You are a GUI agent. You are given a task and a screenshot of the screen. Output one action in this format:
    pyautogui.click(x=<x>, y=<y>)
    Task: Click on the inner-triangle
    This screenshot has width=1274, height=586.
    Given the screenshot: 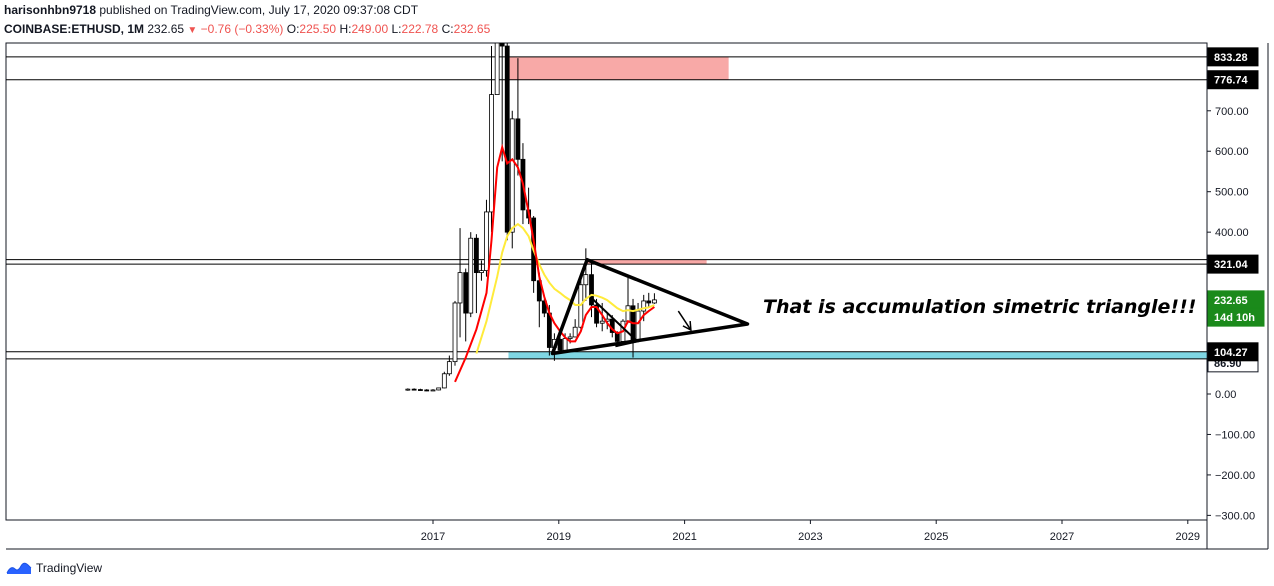 What is the action you would take?
    pyautogui.click(x=614, y=322)
    